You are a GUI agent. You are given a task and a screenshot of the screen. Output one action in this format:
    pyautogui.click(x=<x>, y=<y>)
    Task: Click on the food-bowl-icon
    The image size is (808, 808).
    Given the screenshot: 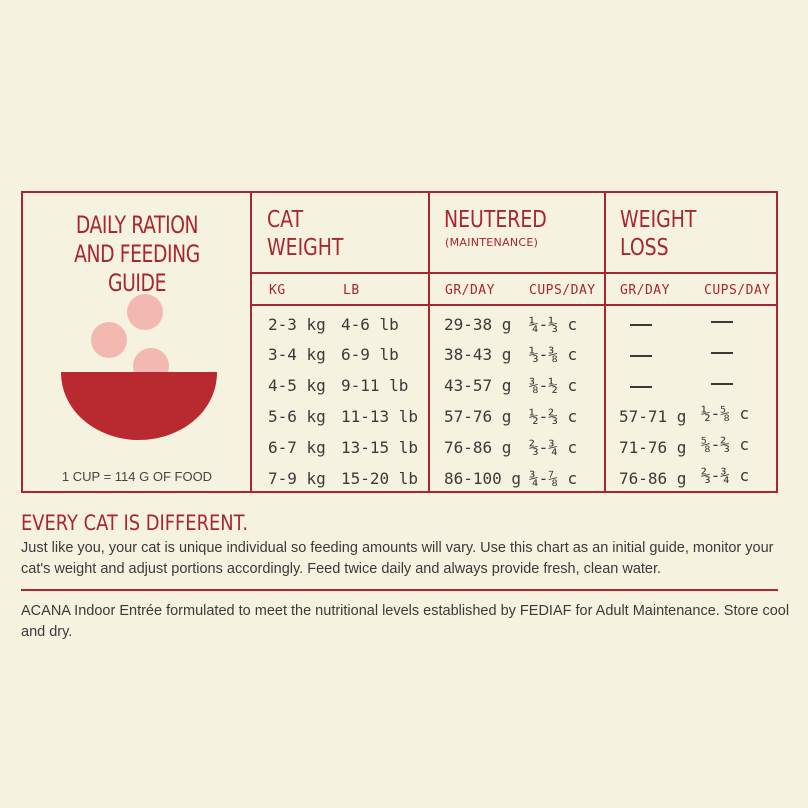 What is the action you would take?
    pyautogui.click(x=139, y=367)
    